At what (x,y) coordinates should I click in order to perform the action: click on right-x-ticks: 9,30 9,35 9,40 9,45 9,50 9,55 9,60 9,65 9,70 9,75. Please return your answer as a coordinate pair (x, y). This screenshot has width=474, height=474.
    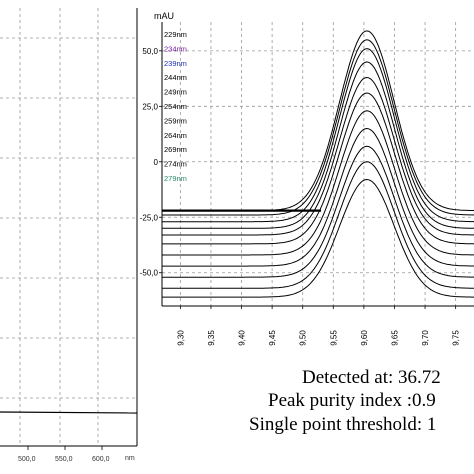
    Looking at the image, I should click on (318, 326).